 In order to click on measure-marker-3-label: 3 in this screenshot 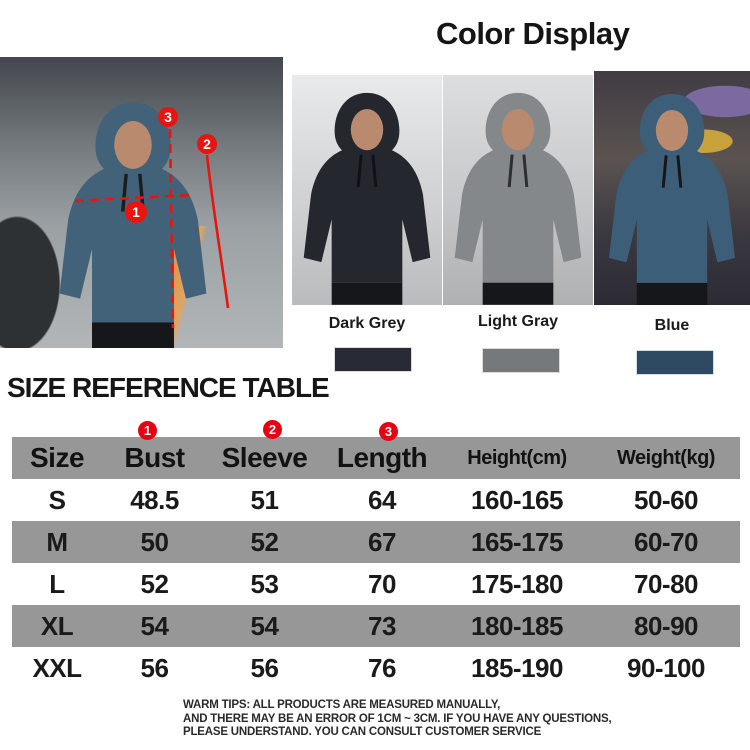, I will do `click(168, 117)`.